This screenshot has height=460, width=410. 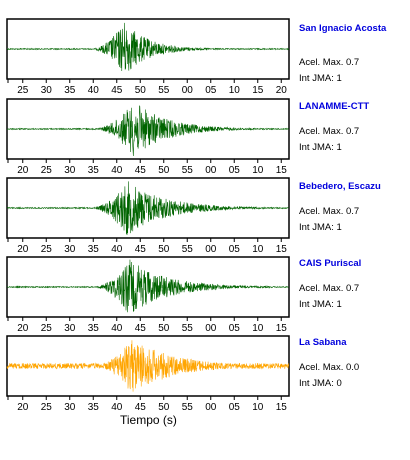 I want to click on station-name: La Sabana, so click(x=323, y=342).